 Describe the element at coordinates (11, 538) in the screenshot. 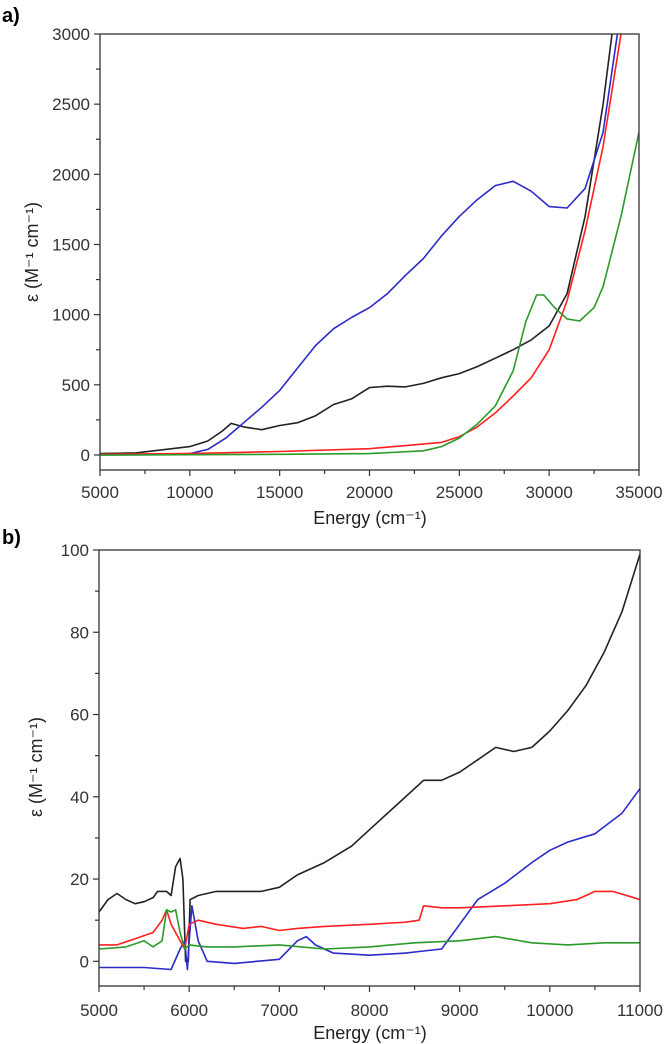

I see `panel-label-b: b)` at that location.